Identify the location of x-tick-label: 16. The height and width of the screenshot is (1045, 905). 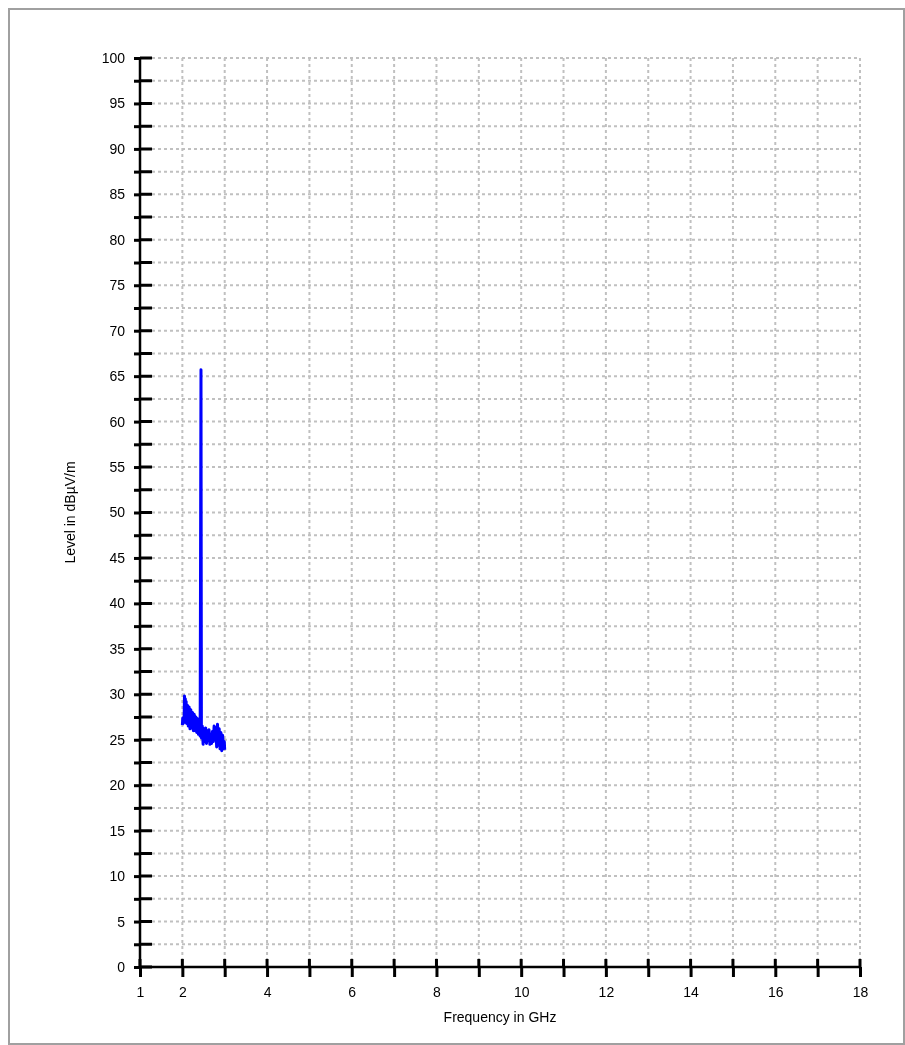
(776, 991).